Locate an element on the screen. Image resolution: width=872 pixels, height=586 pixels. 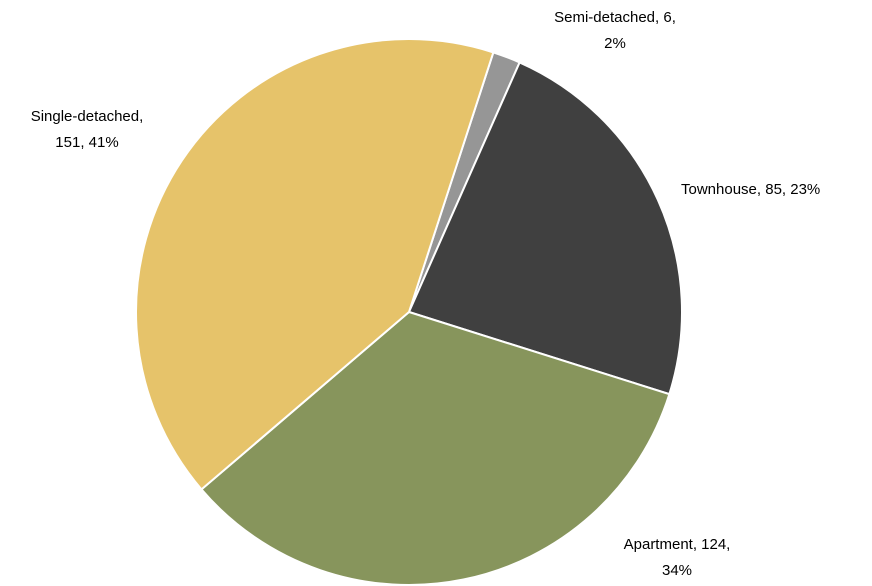
data-label: Townhouse, 85, 23% is located at coordinates (750, 189).